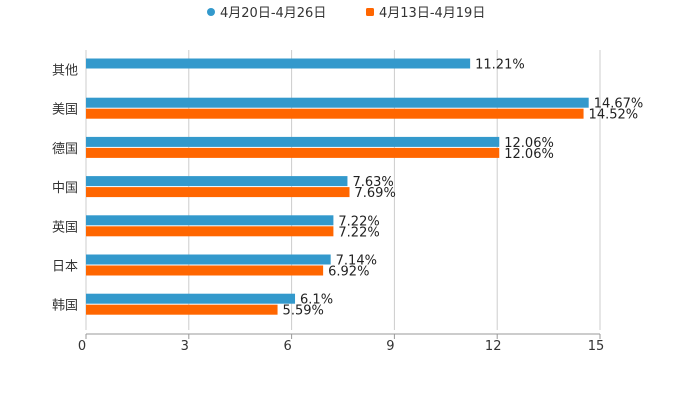 The width and height of the screenshot is (700, 404). Describe the element at coordinates (273, 13) in the screenshot. I see `legend-item-label: 4月20日-4月26日` at that location.